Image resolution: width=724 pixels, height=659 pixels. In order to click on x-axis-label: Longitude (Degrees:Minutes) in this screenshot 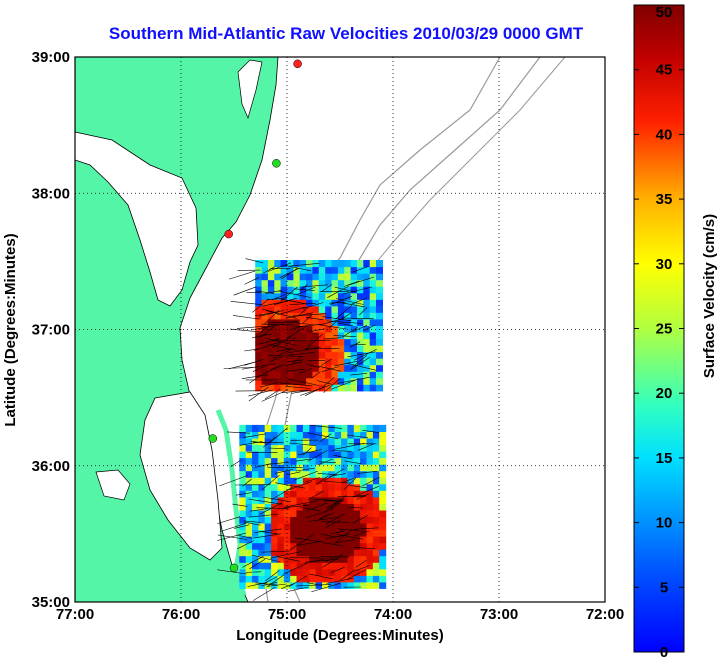, I will do `click(340, 635)`.